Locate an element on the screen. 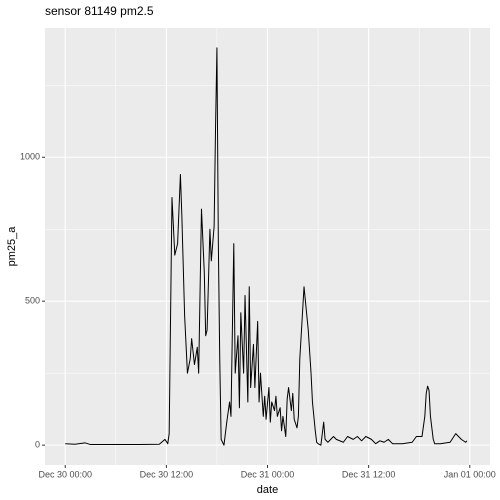  y-axis-label: pm25_a is located at coordinates (12, 246).